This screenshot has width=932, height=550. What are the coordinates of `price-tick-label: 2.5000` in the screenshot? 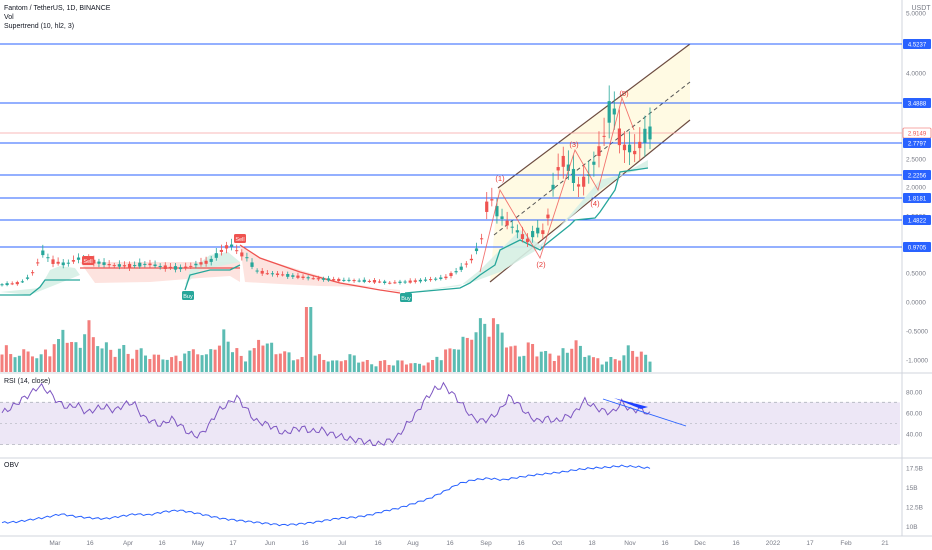 It's located at (916, 160).